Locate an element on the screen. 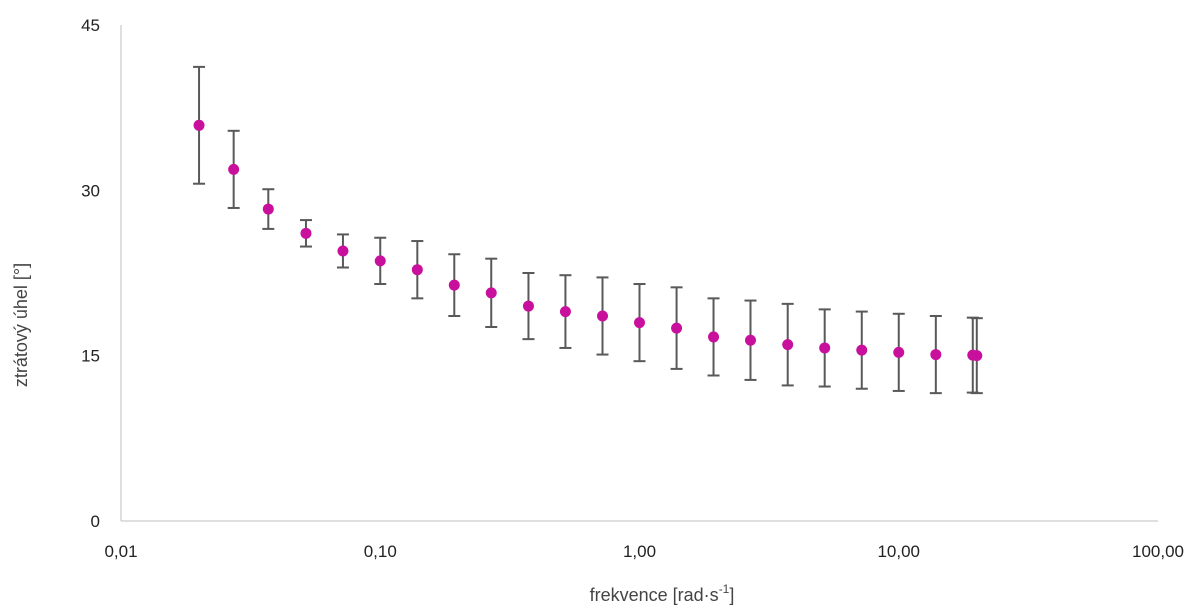 The height and width of the screenshot is (610, 1202). x-tick-label: 0,10 is located at coordinates (380, 551).